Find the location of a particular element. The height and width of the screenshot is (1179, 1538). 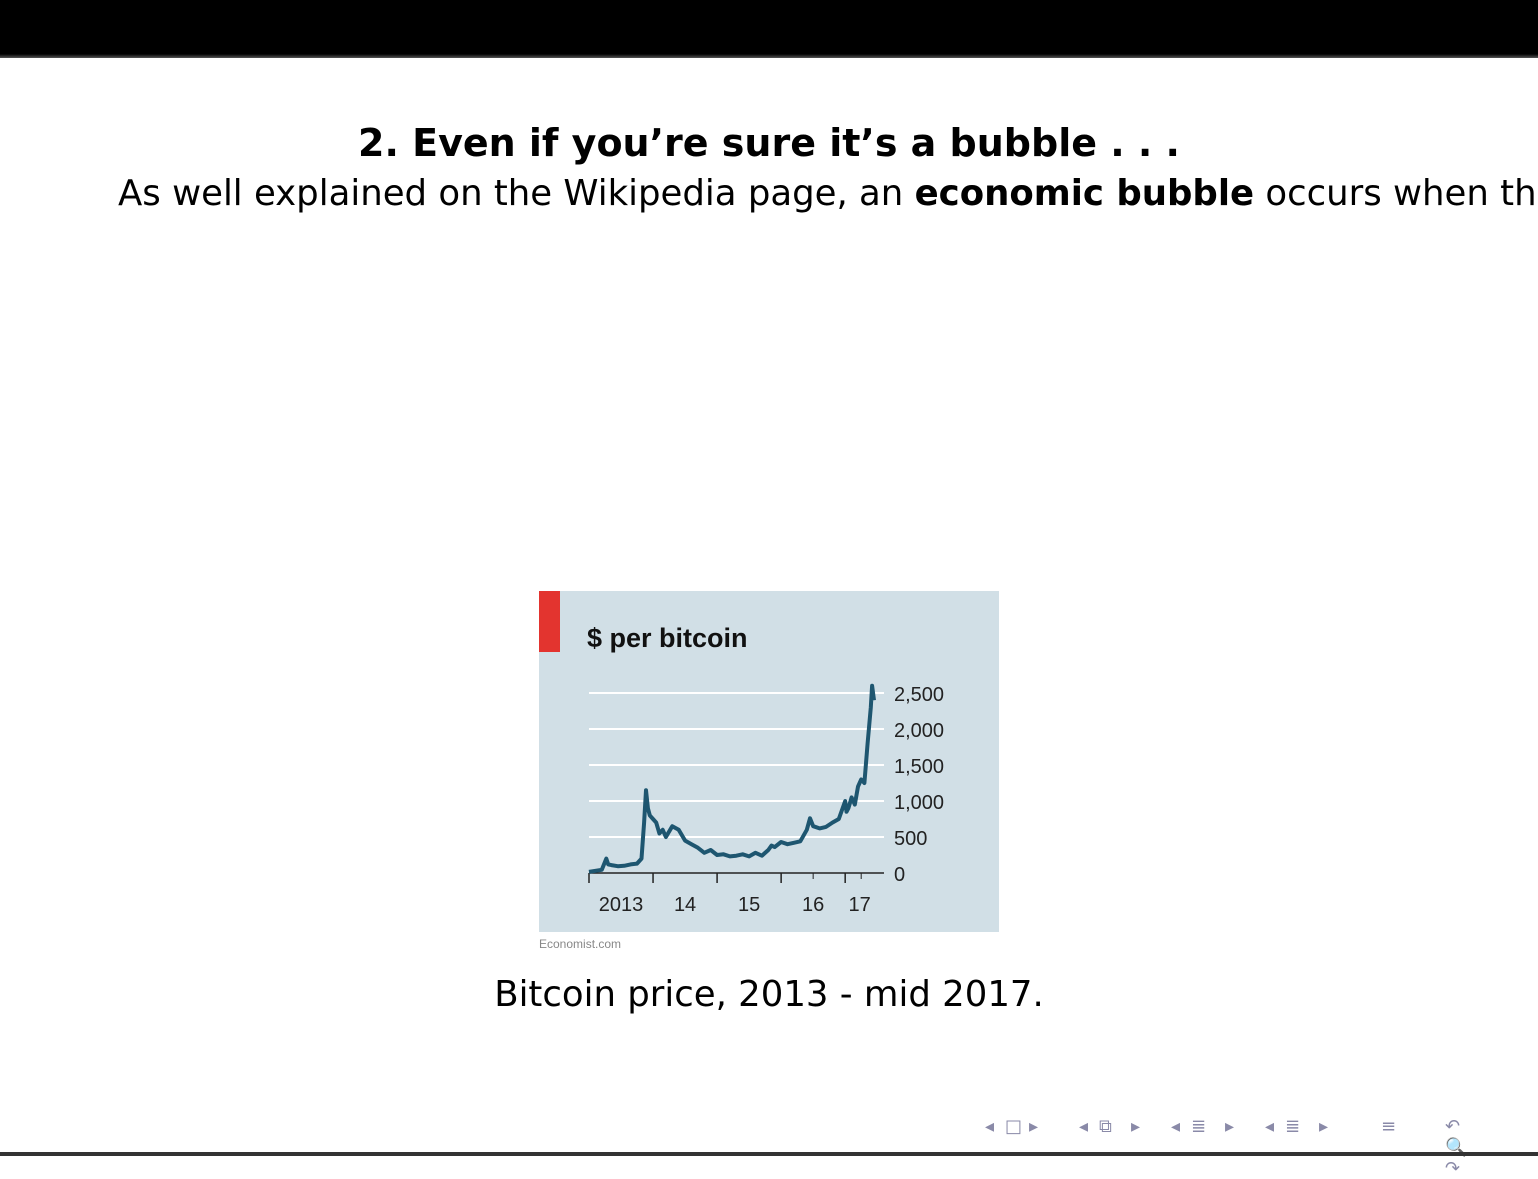

x-tick-label: 16 is located at coordinates (813, 905).